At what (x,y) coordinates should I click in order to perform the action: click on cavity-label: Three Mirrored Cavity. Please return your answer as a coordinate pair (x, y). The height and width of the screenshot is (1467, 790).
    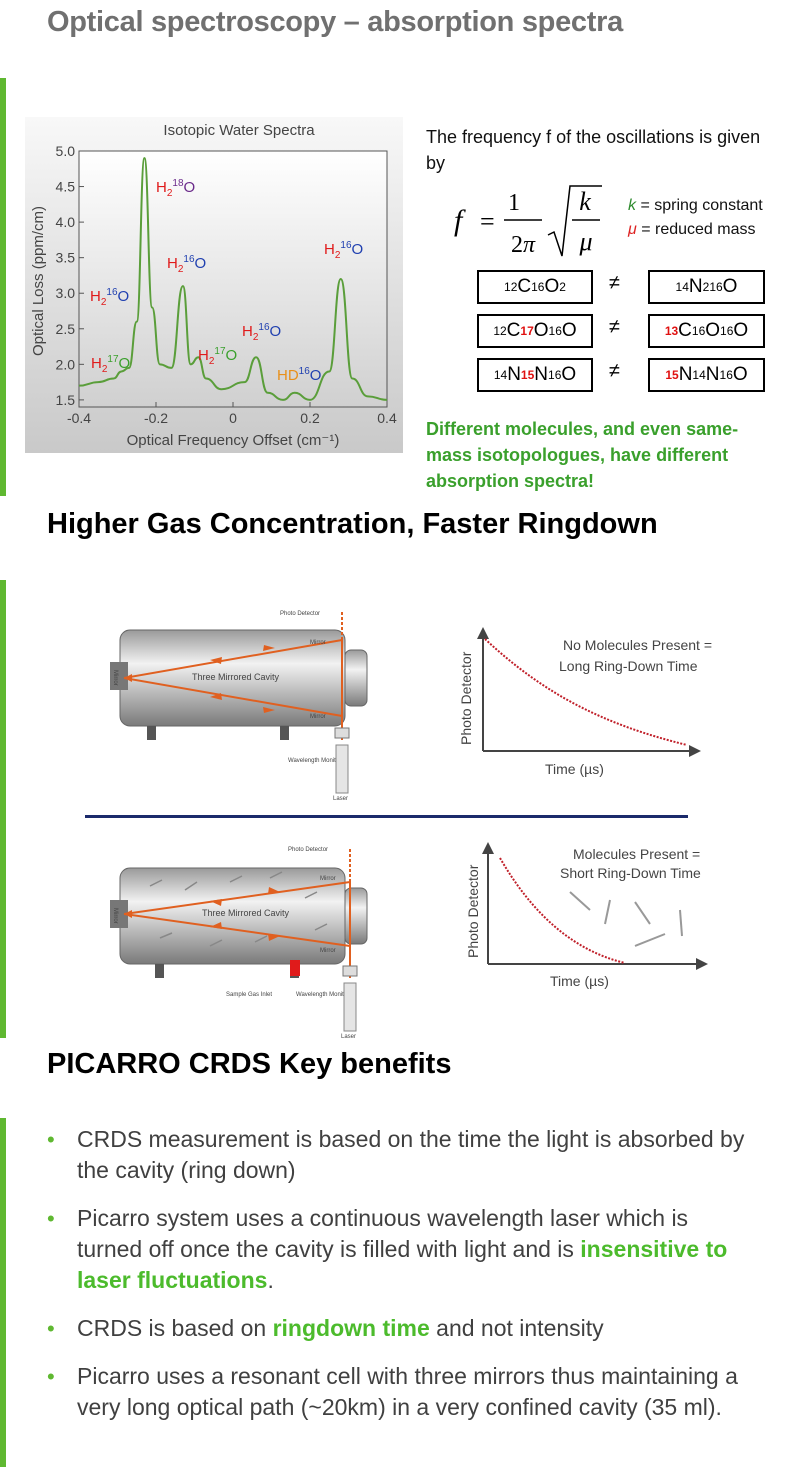
    Looking at the image, I should click on (236, 677).